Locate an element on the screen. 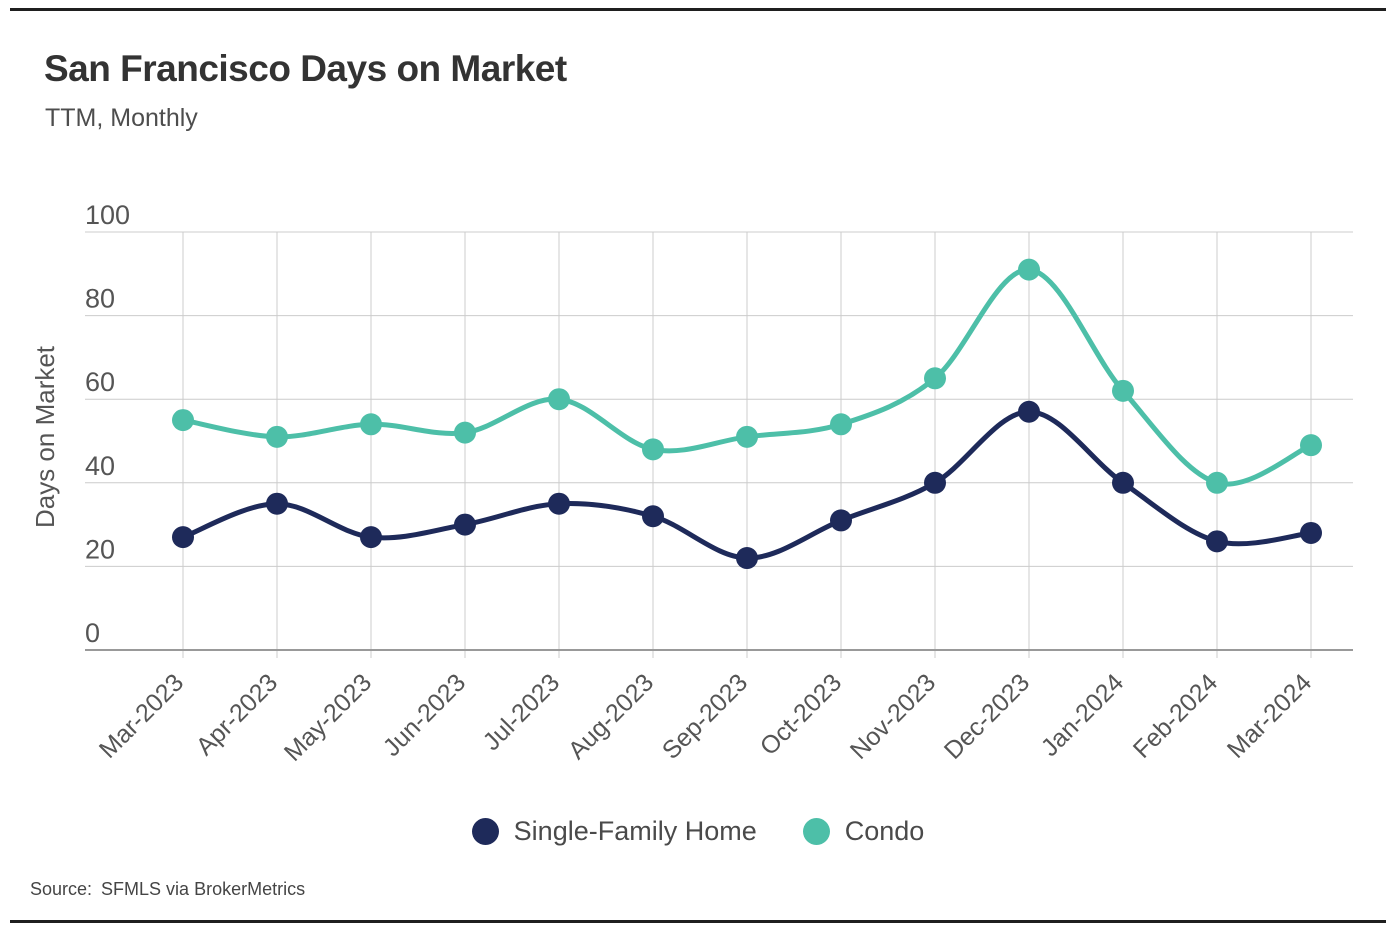 The width and height of the screenshot is (1396, 938). source-line: Source: SFMLS via BrokerMetrics is located at coordinates (167, 889).